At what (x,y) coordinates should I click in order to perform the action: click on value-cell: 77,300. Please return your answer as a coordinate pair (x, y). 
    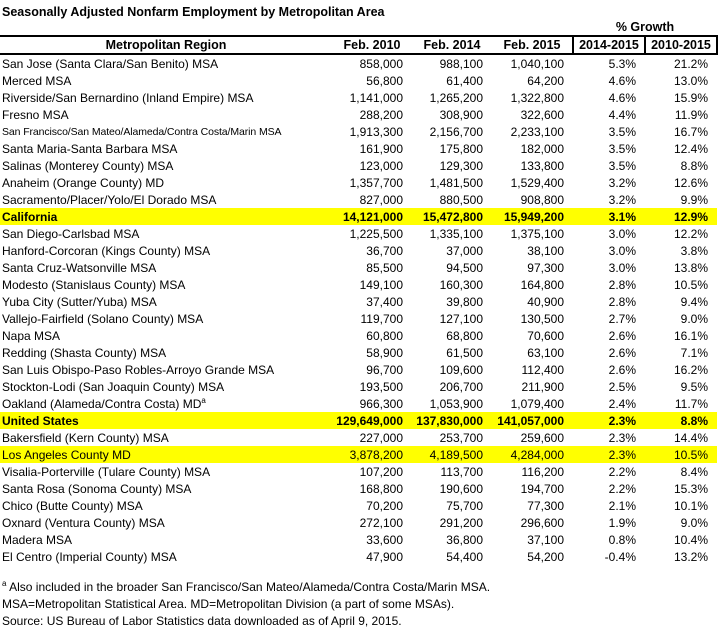
    Looking at the image, I should click on (545, 505).